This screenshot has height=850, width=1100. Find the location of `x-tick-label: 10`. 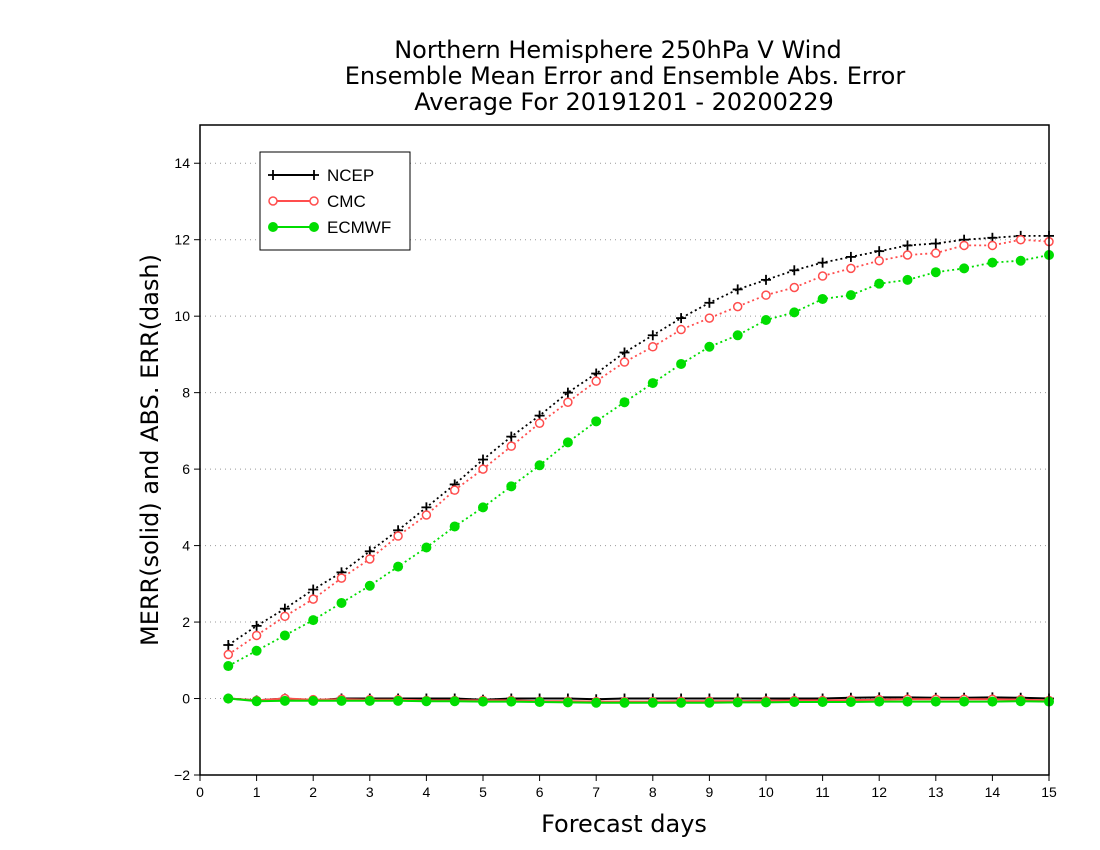

x-tick-label: 10 is located at coordinates (766, 792).